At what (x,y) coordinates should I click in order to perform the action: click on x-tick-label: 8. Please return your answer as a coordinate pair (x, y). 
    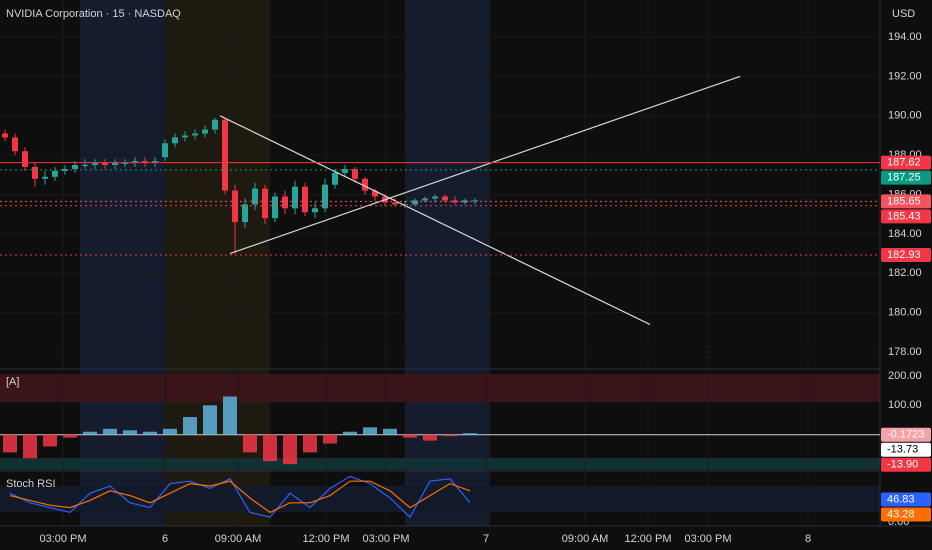
    Looking at the image, I should click on (808, 539).